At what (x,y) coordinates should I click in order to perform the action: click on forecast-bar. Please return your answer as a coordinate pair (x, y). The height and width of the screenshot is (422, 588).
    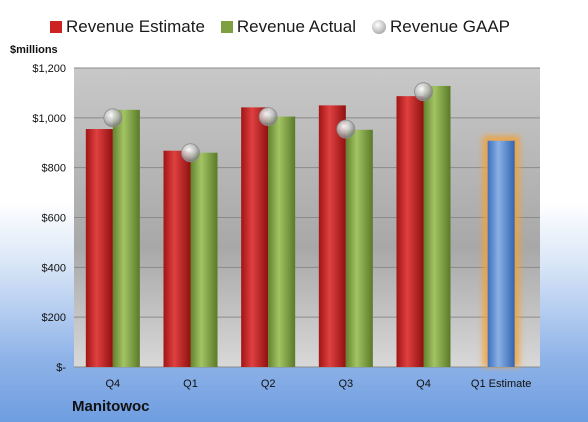
    Looking at the image, I should click on (501, 253).